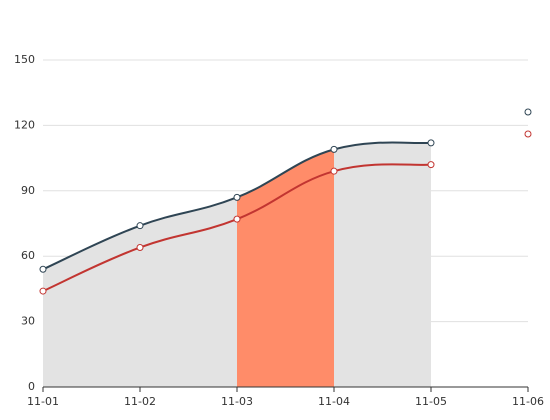  What do you see at coordinates (31, 386) in the screenshot?
I see `y-tick-label: 0` at bounding box center [31, 386].